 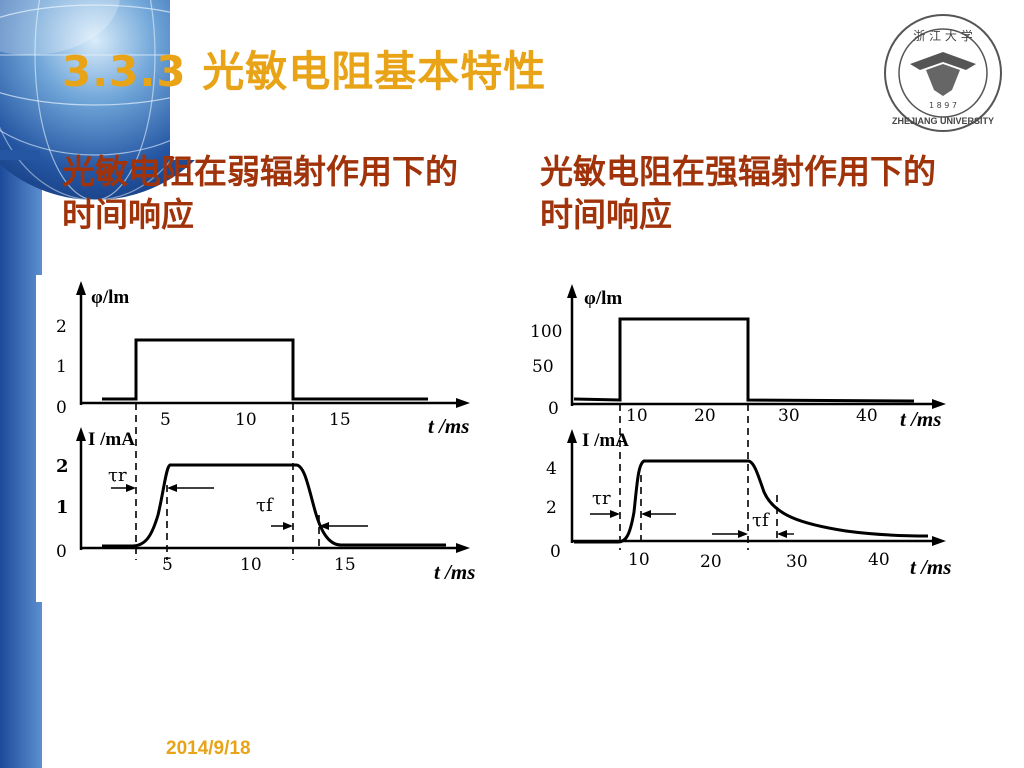 I want to click on t-tick-top-20: 20, so click(x=705, y=416).